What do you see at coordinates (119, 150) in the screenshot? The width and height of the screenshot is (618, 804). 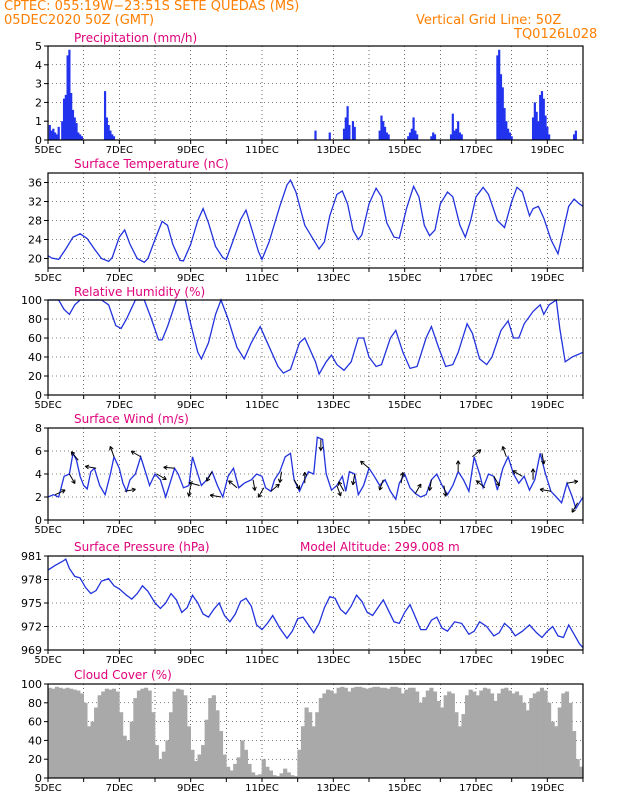 I see `precip-xtick-label: 7DEC` at bounding box center [119, 150].